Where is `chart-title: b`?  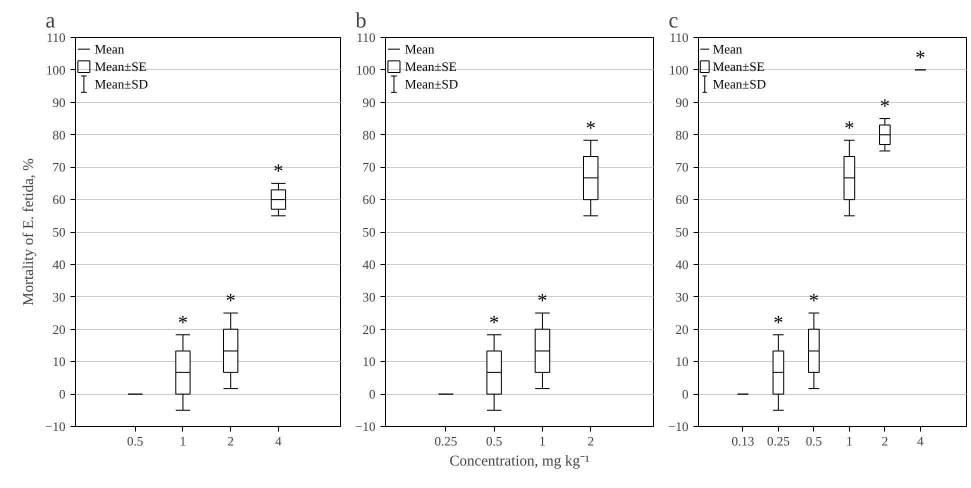 chart-title: b is located at coordinates (361, 20).